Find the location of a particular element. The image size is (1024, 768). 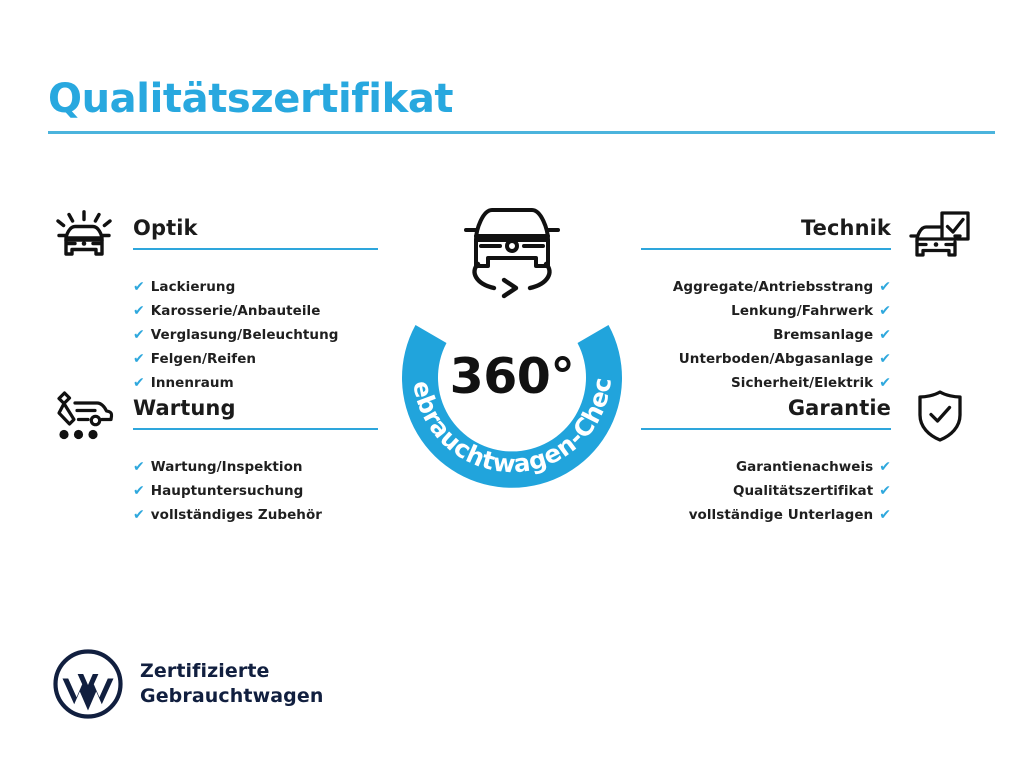

list-item-label: Aggregate/Antriebsstrang is located at coordinates (773, 287).